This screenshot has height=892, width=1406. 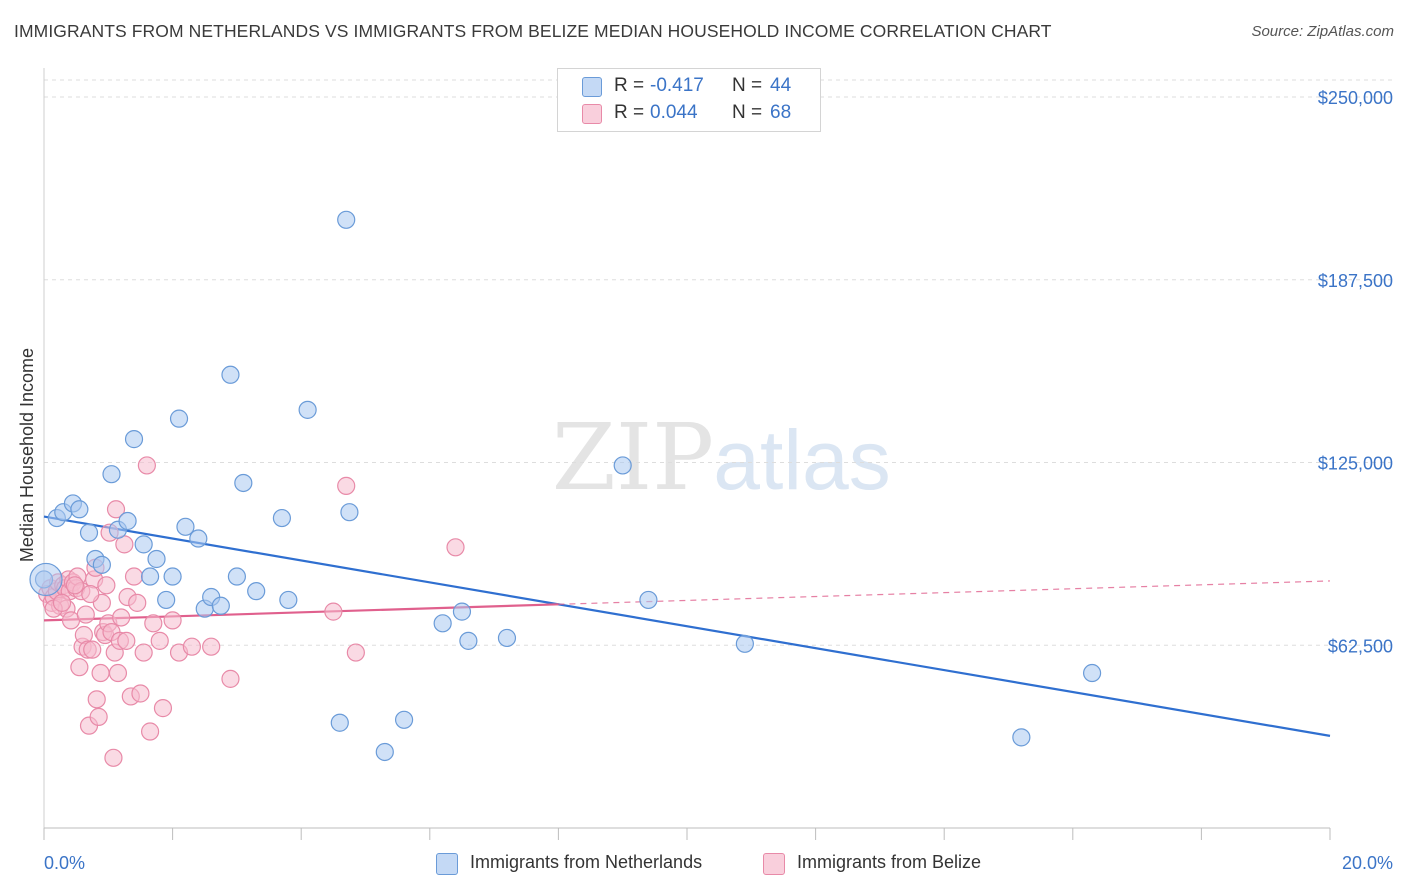 What do you see at coordinates (592, 114) in the screenshot?
I see `belize-swatch` at bounding box center [592, 114].